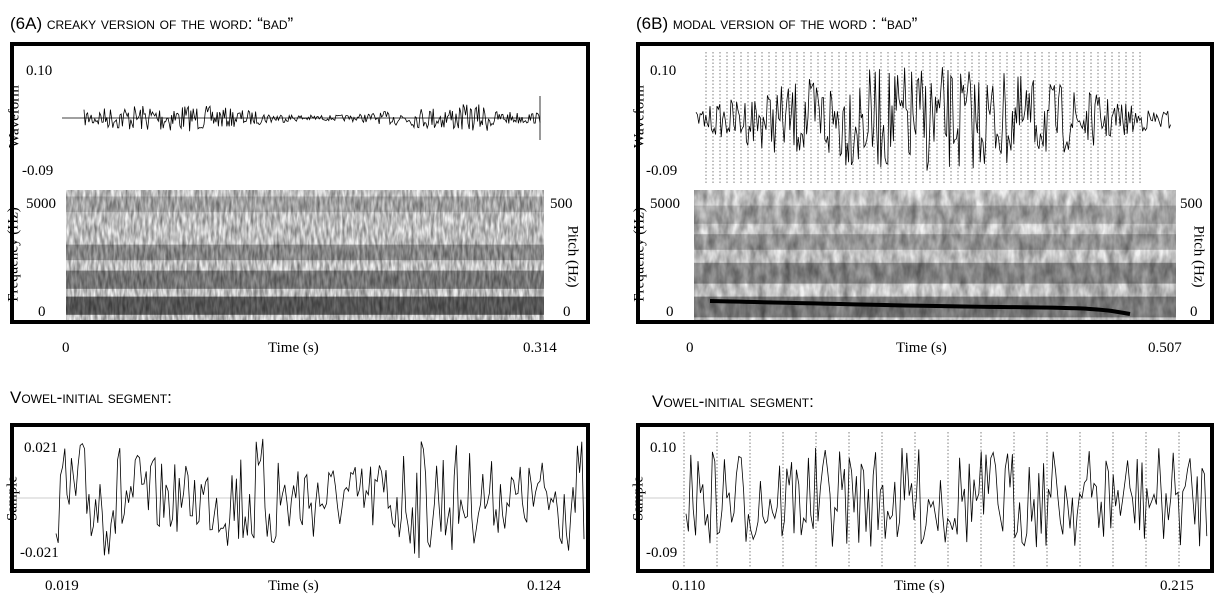 This screenshot has width=1223, height=598. Describe the element at coordinates (561, 204) in the screenshot. I see `panel-a-pitch-max: 500` at that location.